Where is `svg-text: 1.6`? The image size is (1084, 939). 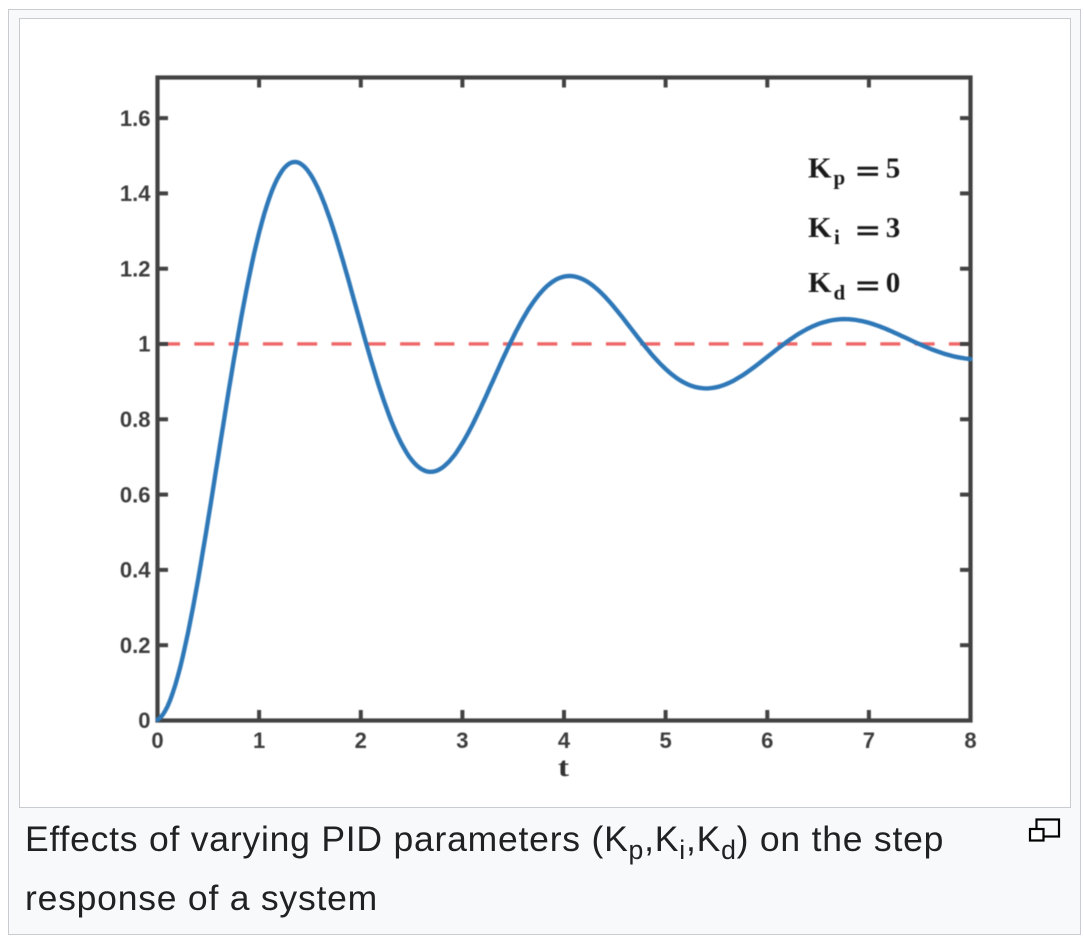
svg-text: 1.6 is located at coordinates (135, 118).